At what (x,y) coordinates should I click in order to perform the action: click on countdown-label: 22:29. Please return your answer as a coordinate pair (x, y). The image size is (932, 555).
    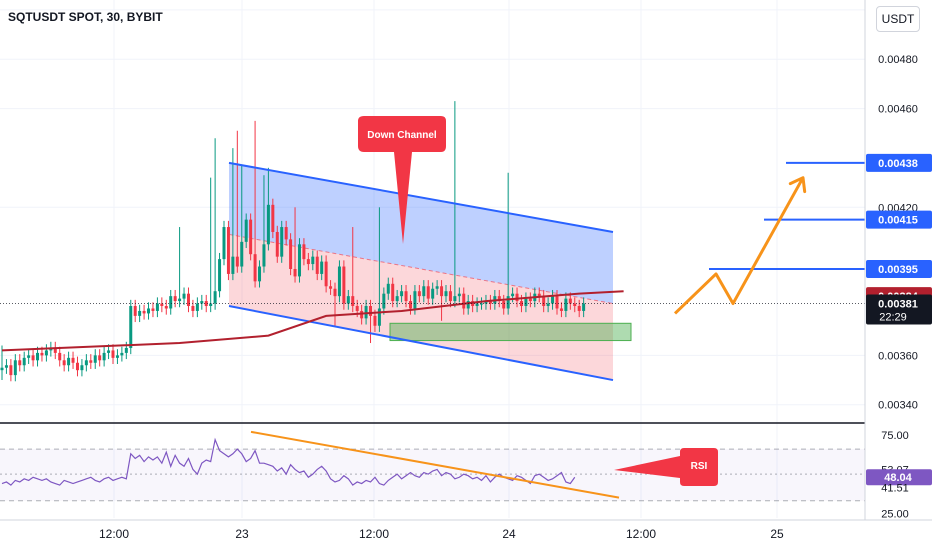
    Looking at the image, I should click on (893, 318).